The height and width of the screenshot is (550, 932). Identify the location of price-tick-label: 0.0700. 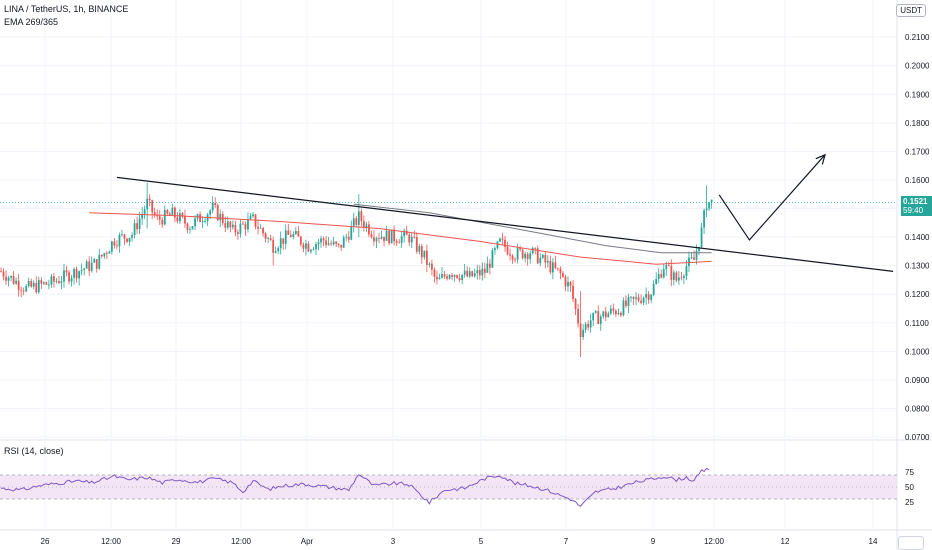
(917, 437).